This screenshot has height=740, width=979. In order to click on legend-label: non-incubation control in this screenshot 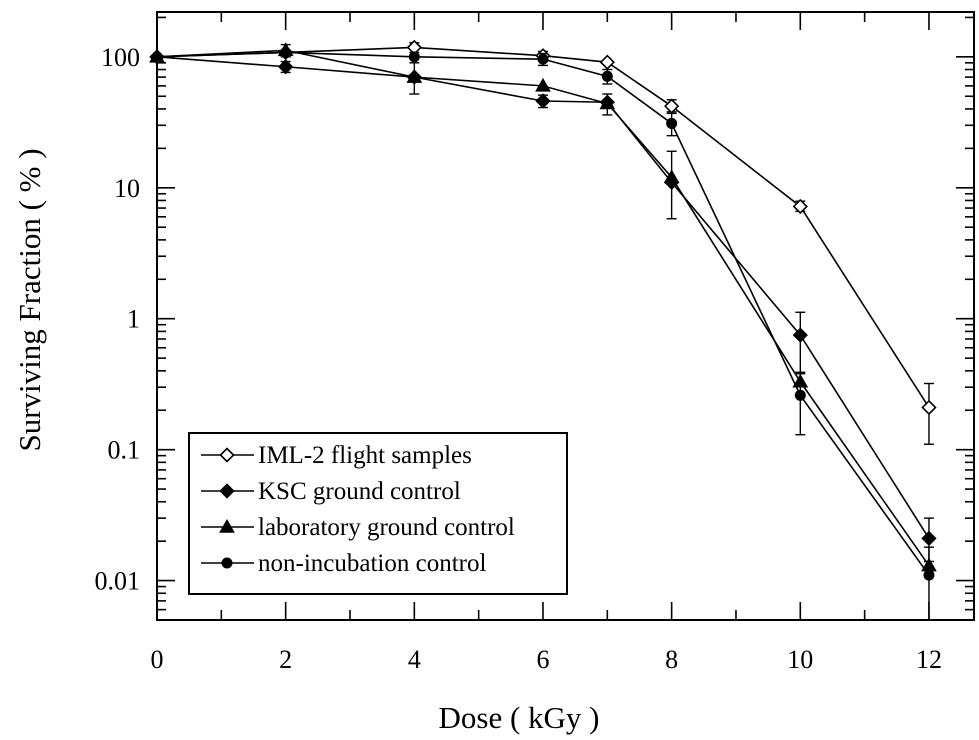, I will do `click(372, 563)`.